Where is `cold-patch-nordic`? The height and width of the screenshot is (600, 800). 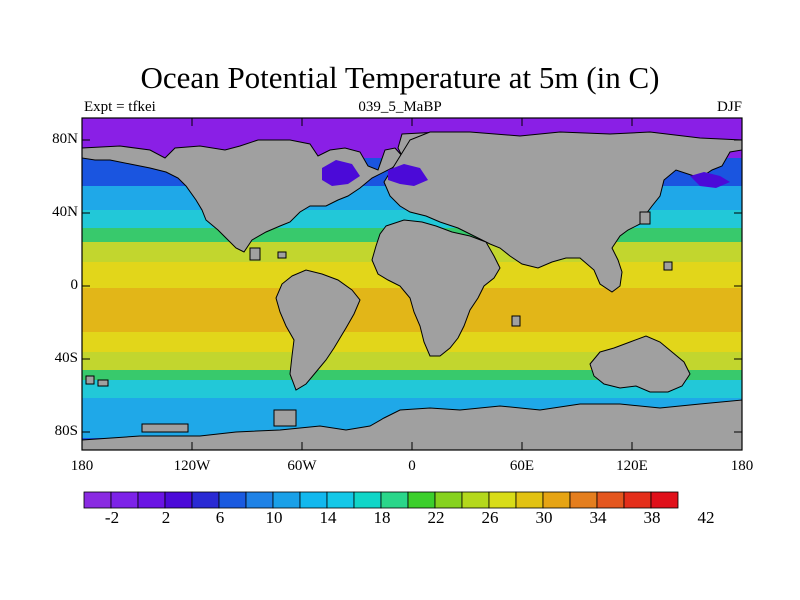
cold-patch-nordic is located at coordinates (408, 175).